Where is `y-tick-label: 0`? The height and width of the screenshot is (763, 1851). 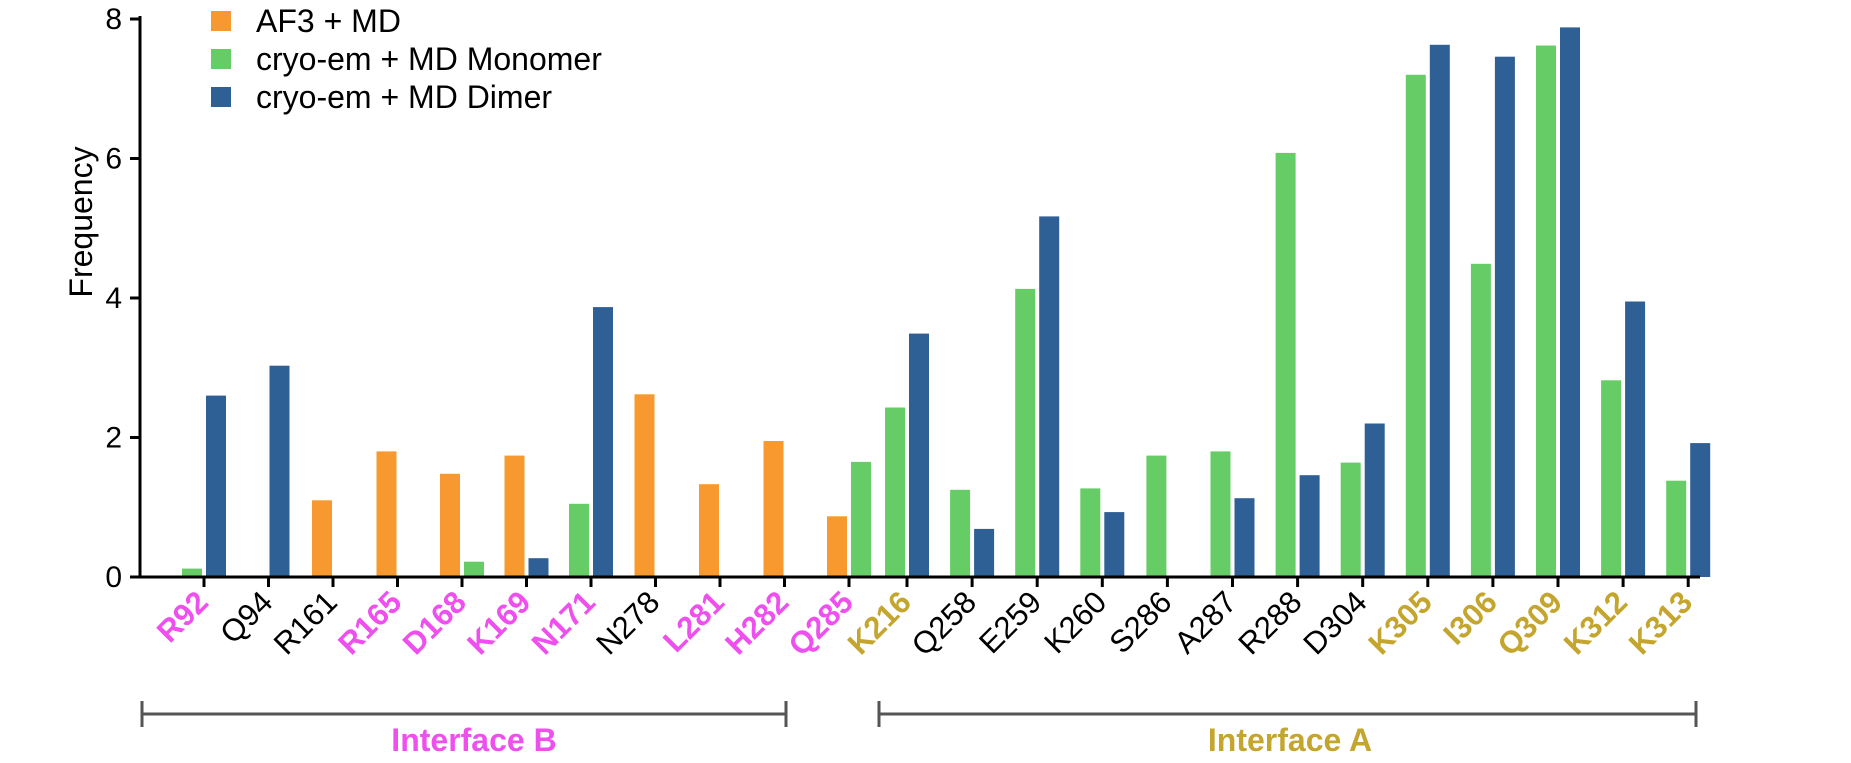
y-tick-label: 0 is located at coordinates (113, 577).